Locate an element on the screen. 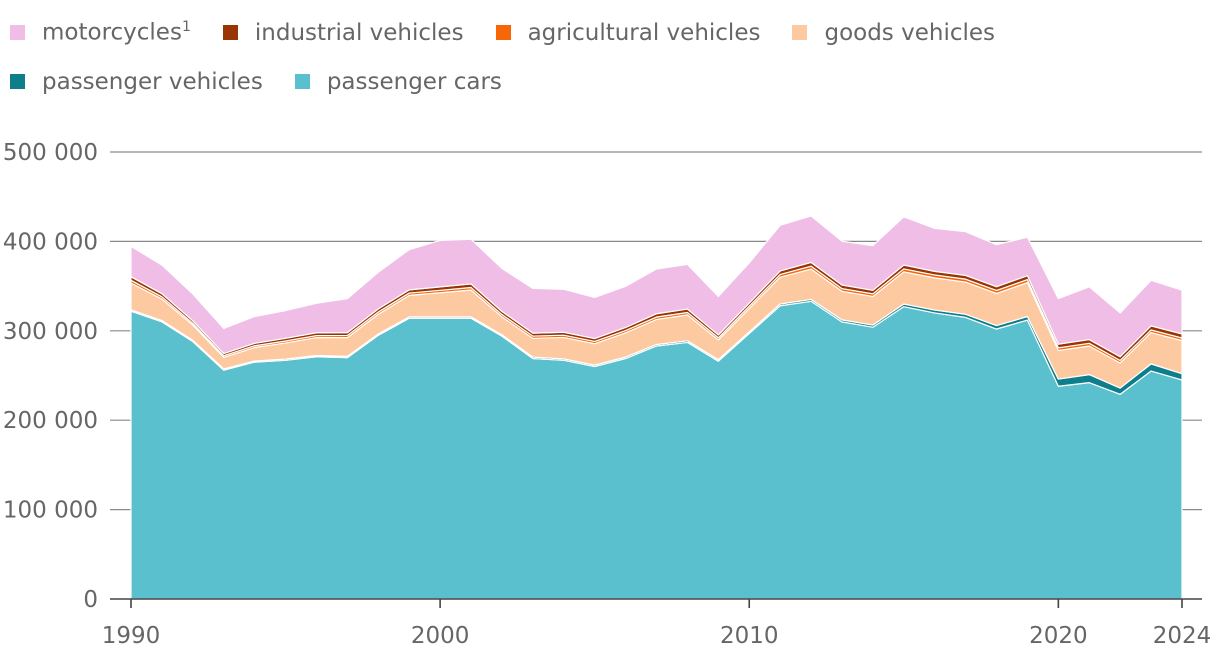 The height and width of the screenshot is (668, 1220). legend-item-passenger-cars: passenger cars is located at coordinates (398, 81).